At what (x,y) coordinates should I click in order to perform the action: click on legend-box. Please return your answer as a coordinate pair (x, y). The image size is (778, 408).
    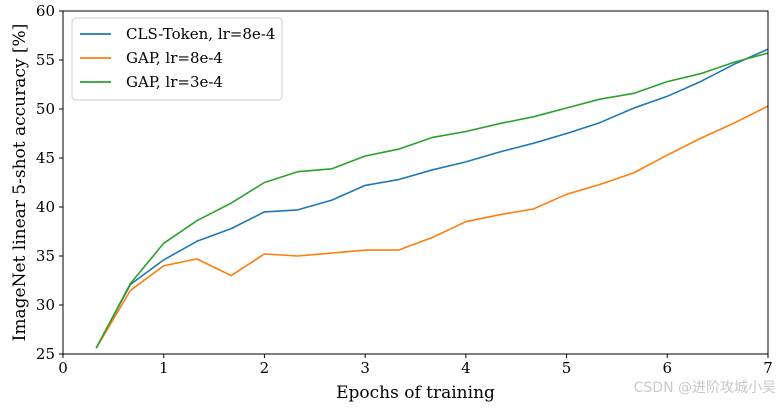
    Looking at the image, I should click on (177, 59).